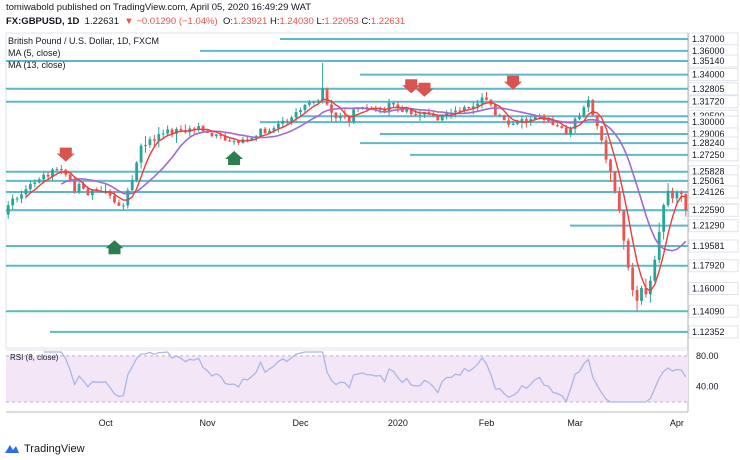  I want to click on price-tick-label: 1.14090, so click(708, 311).